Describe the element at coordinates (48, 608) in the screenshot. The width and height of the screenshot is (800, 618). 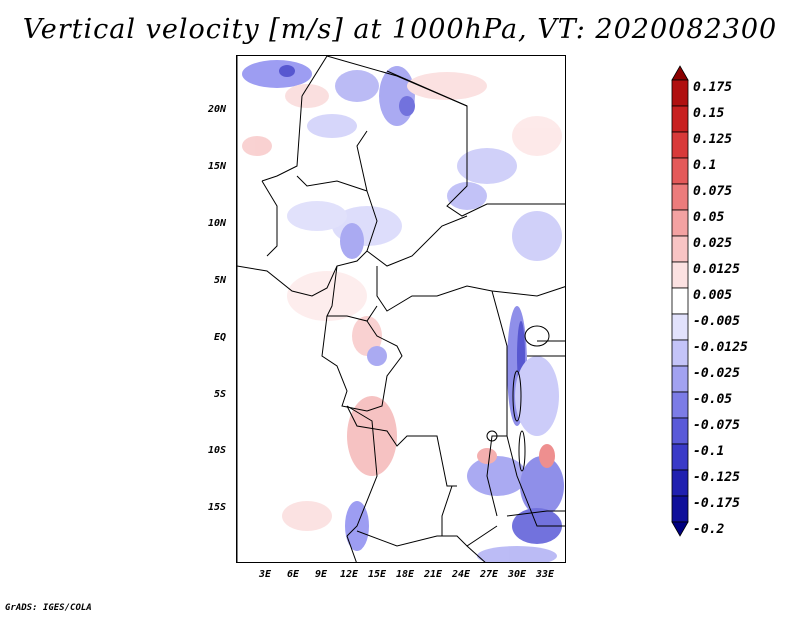
I see `grads-credit: GrADS: IGES/COLA` at that location.